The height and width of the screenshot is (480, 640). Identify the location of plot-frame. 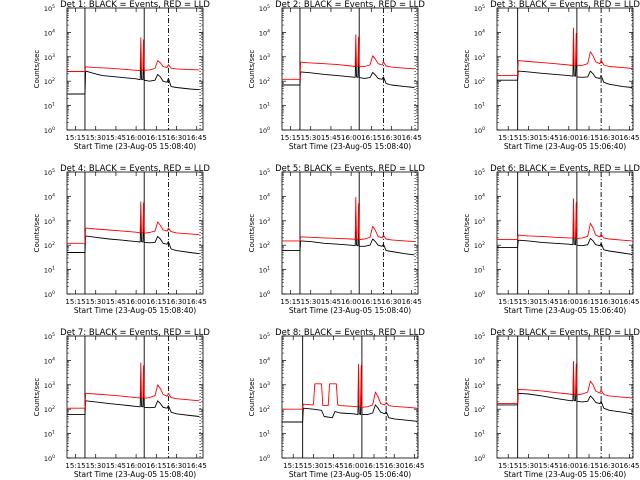
(350, 233).